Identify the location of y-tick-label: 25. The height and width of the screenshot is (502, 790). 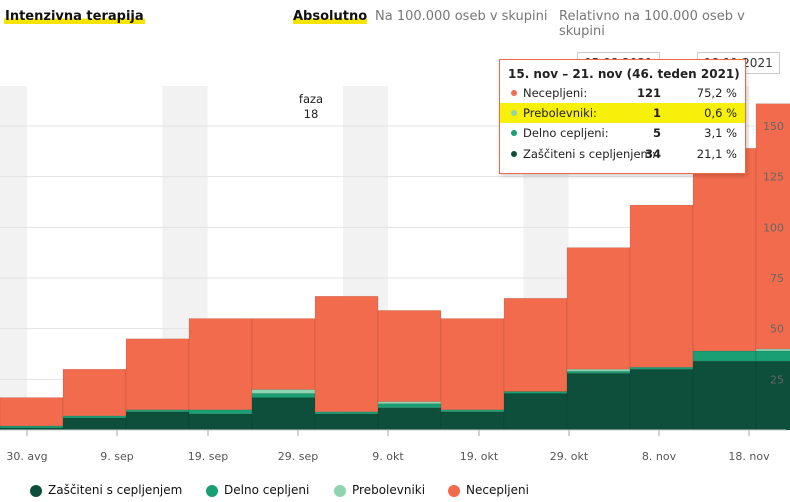
(777, 379).